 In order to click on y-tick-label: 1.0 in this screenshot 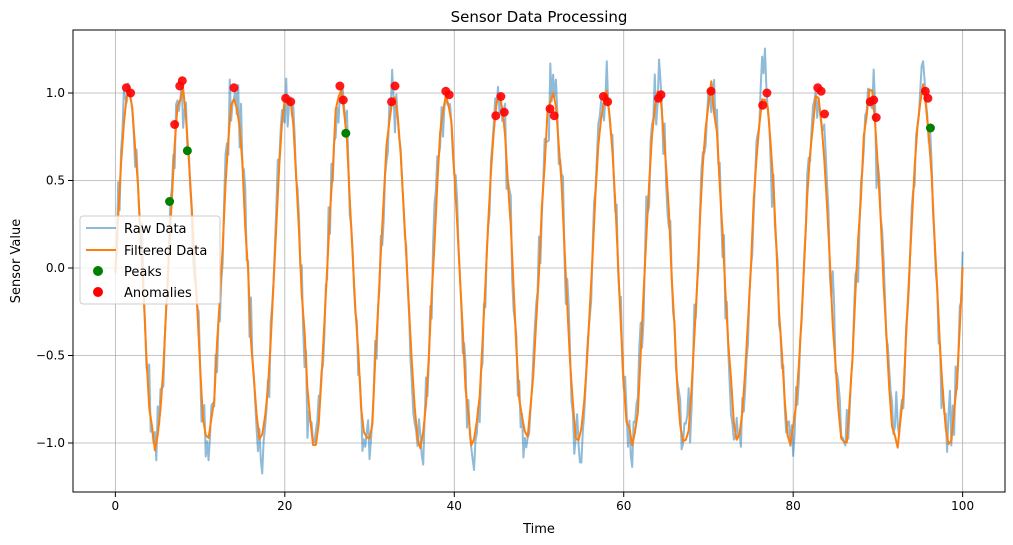, I will do `click(55, 93)`.